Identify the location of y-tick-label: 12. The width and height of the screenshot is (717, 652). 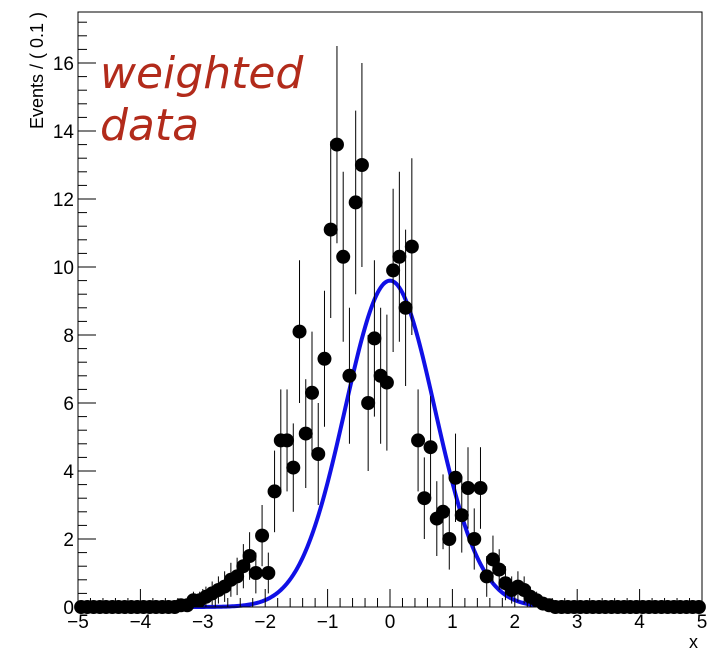
(63, 200).